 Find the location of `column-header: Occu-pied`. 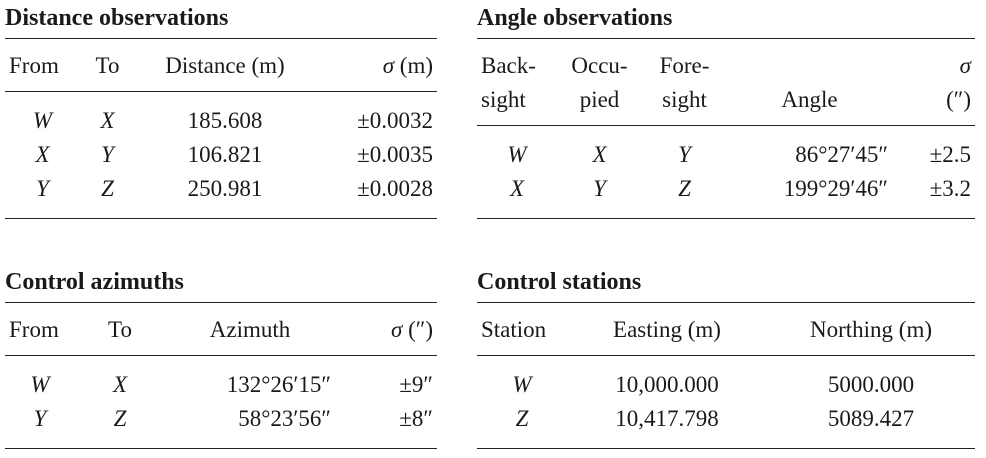

column-header: Occu-pied is located at coordinates (599, 82).